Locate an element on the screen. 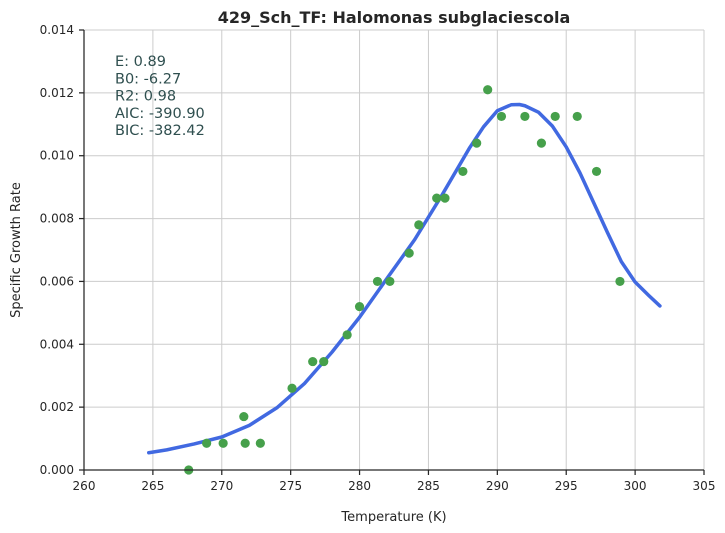 The height and width of the screenshot is (533, 725). annotation-line: E: 0.89 is located at coordinates (140, 62).